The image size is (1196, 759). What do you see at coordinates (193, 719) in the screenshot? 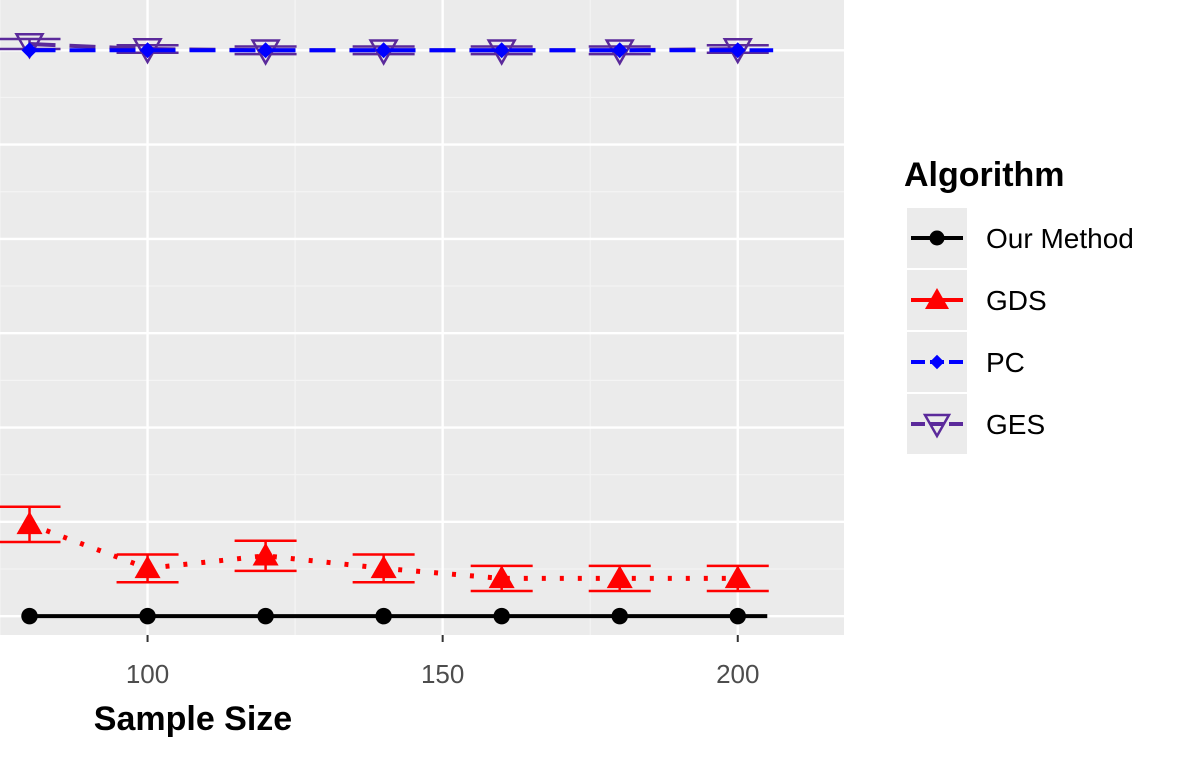
I see `x-axis-title: Sample Size` at bounding box center [193, 719].